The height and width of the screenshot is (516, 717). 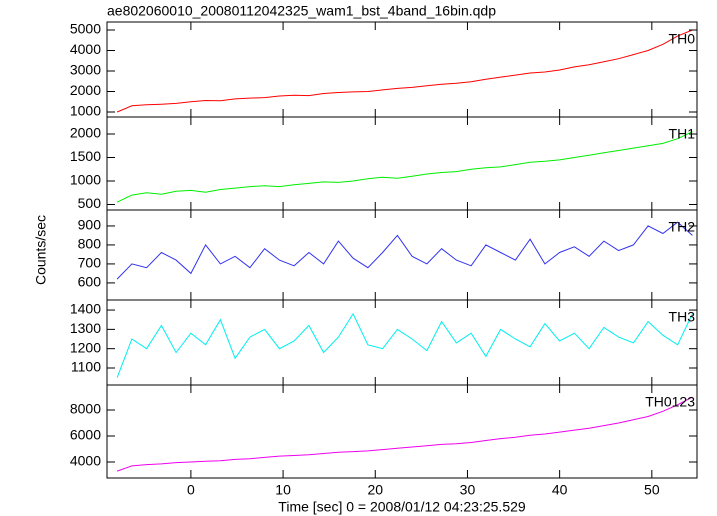 I want to click on x-tick-label: 40, so click(x=560, y=490).